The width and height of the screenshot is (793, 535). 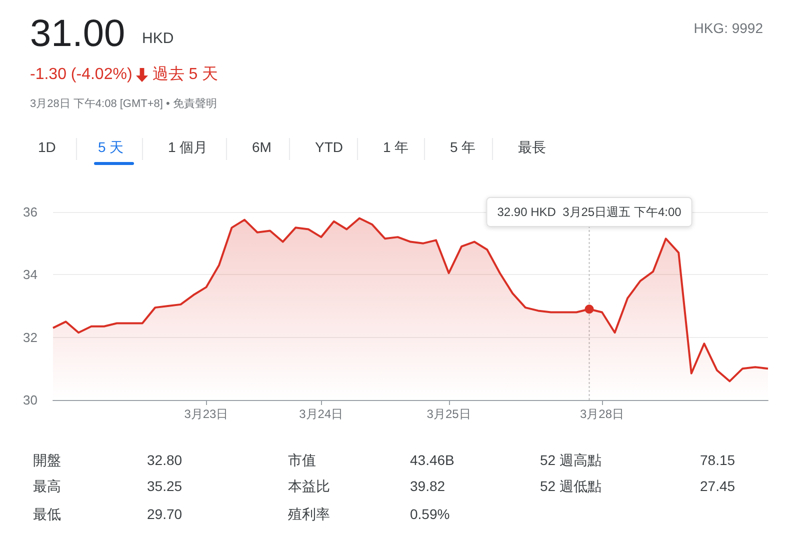 What do you see at coordinates (532, 148) in the screenshot?
I see `text: 最長` at bounding box center [532, 148].